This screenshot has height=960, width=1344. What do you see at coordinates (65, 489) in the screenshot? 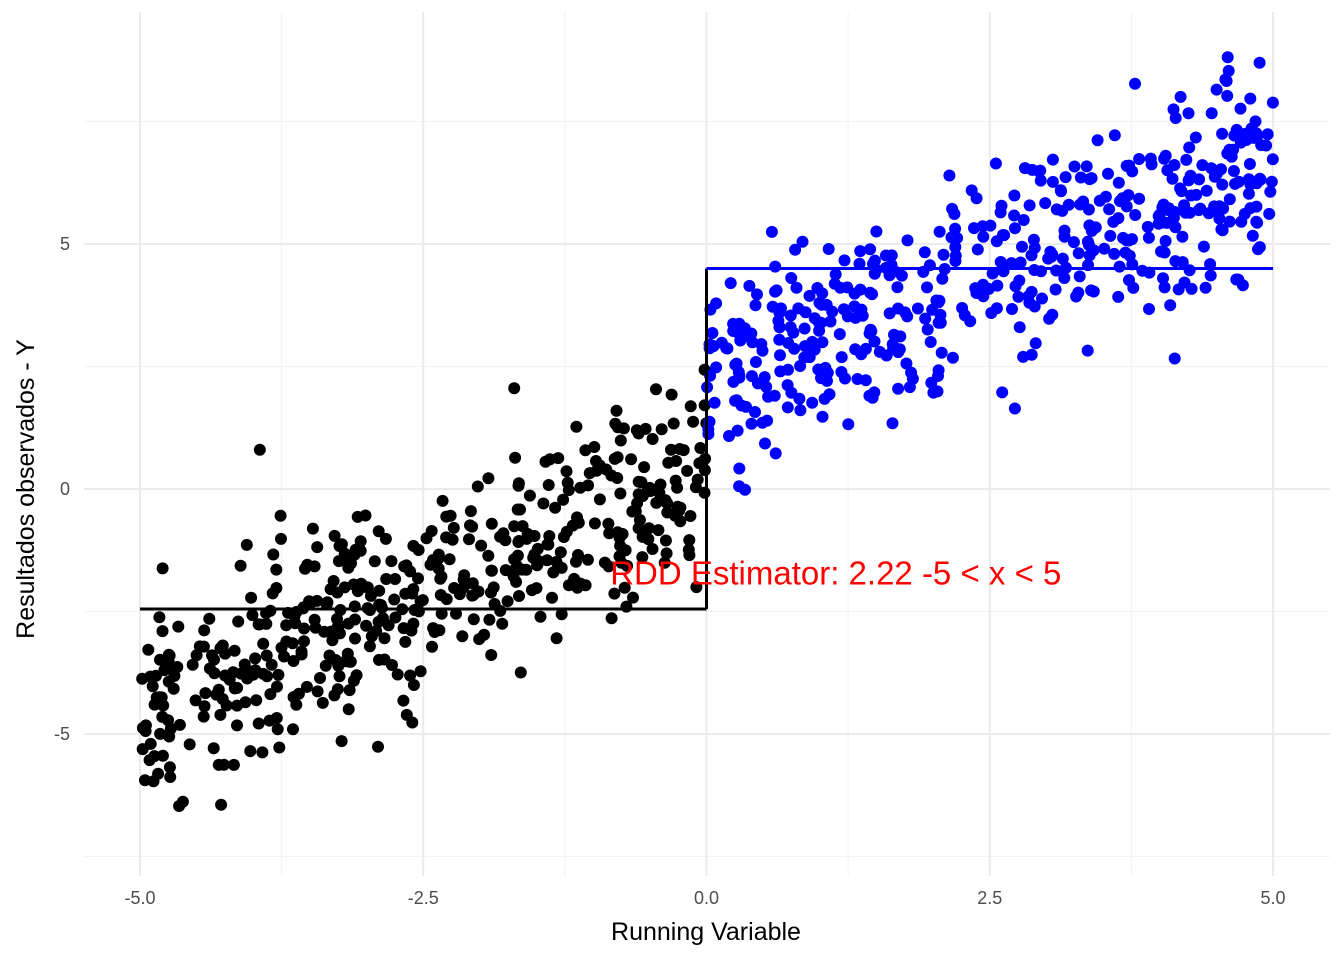
I see `y-tick-label: 0` at bounding box center [65, 489].